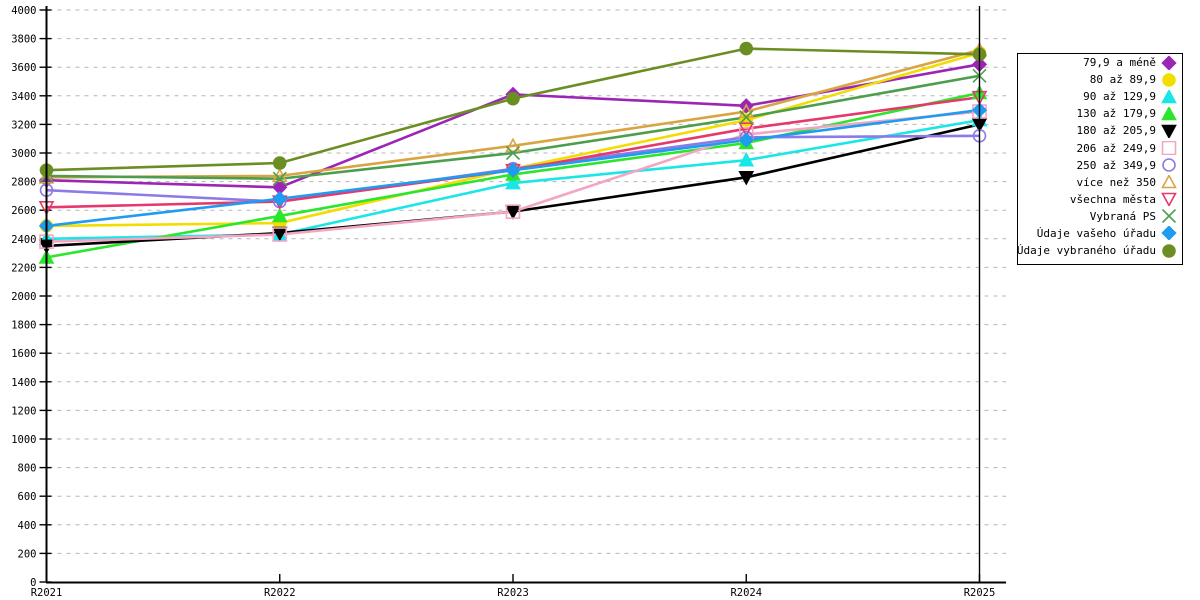 This screenshot has height=600, width=1200. Describe the element at coordinates (1122, 216) in the screenshot. I see `legend-item-label: Vybraná PS` at that location.